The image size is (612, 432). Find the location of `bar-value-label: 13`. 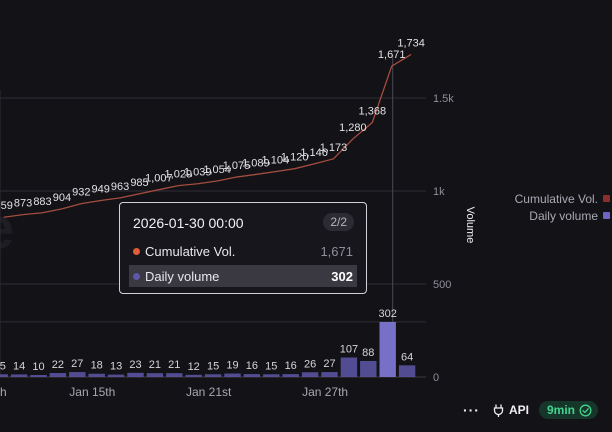

bar-value-label: 13 is located at coordinates (116, 367).